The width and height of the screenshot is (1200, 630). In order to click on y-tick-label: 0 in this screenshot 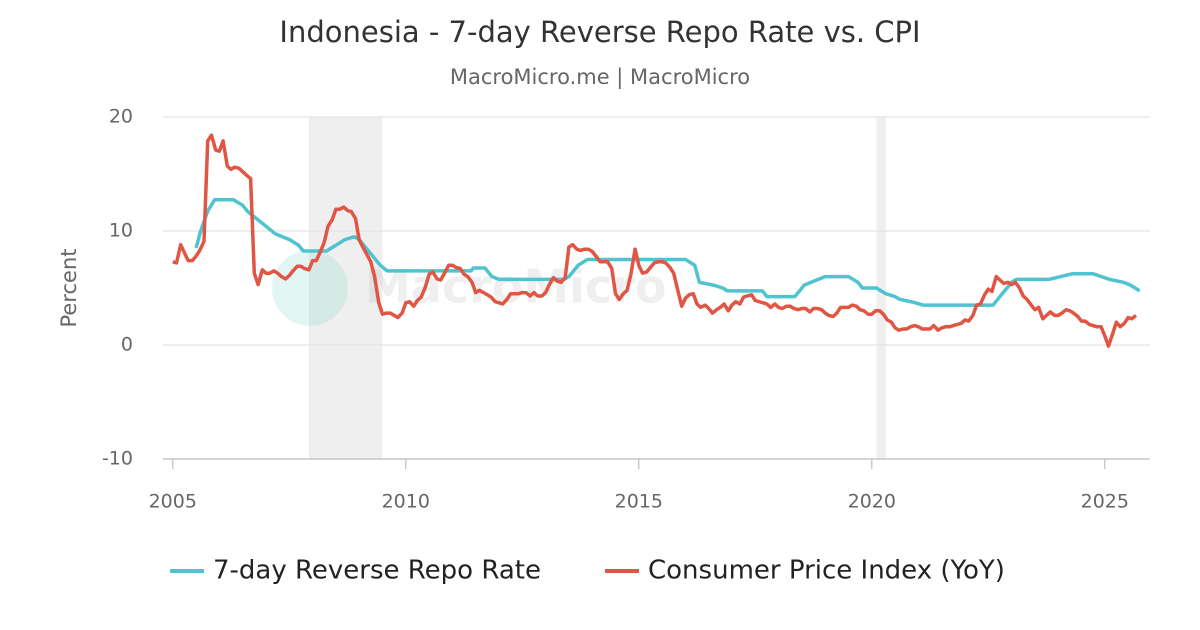, I will do `click(127, 345)`.